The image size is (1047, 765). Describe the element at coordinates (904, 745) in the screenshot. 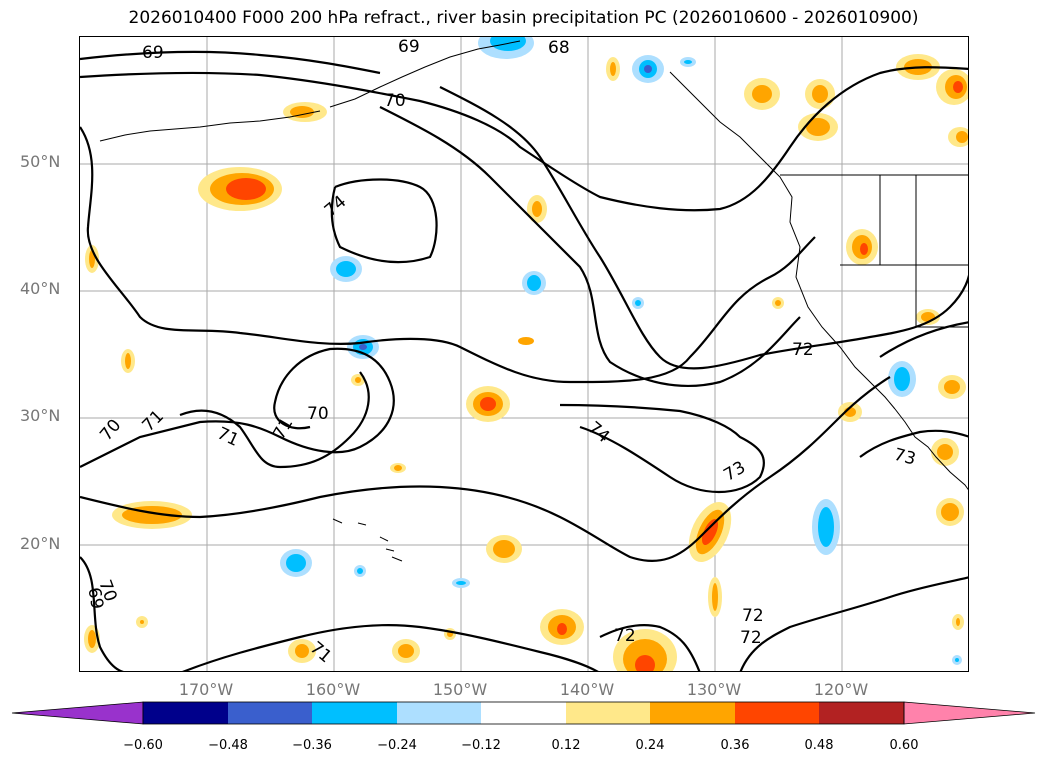

I see `colorbar-tick: 0.60` at that location.